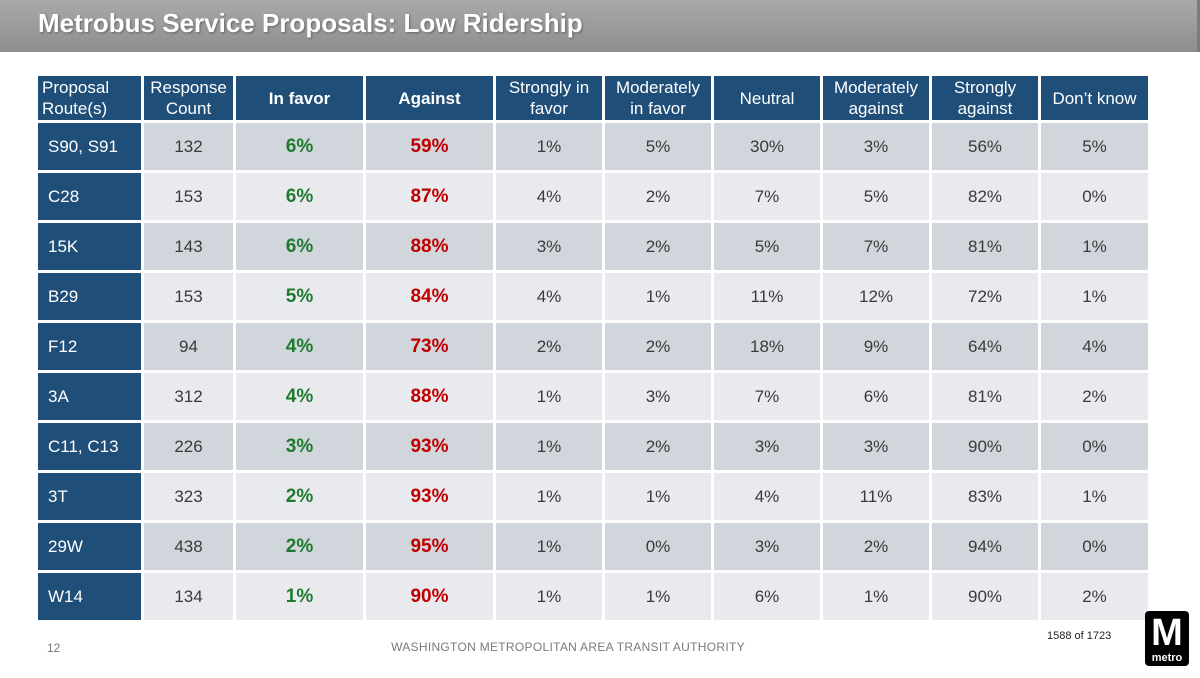 This screenshot has height=678, width=1200. What do you see at coordinates (188, 496) in the screenshot?
I see `cell-response-count: 323` at bounding box center [188, 496].